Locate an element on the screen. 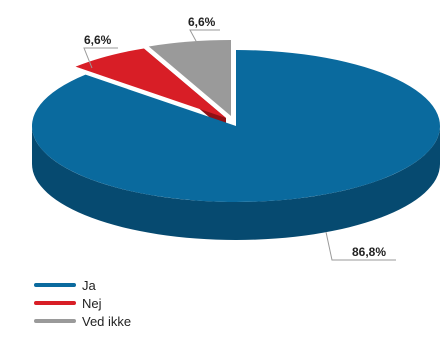  legend: Ja Nej Ved ikke is located at coordinates (82, 303).